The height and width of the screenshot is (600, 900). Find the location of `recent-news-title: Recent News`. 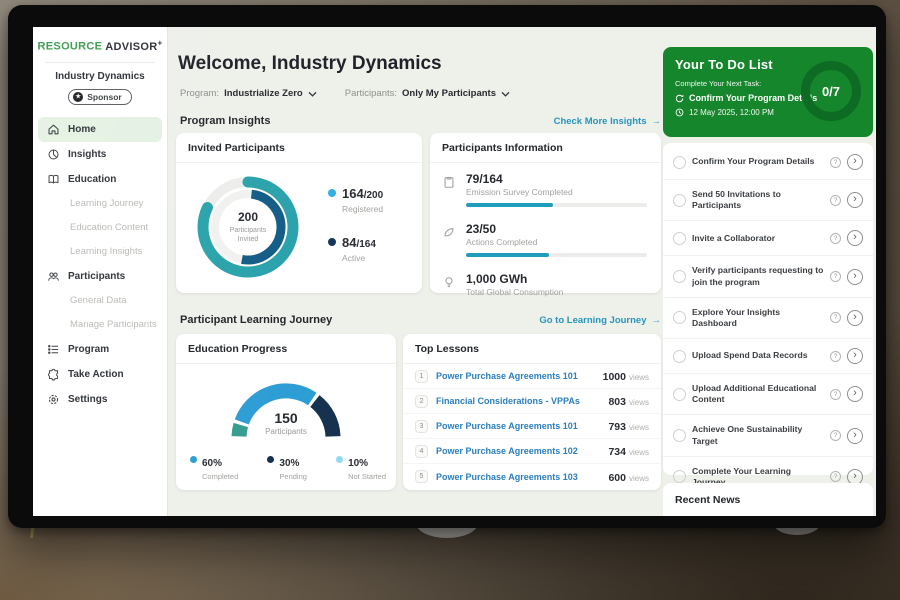

recent-news-title: Recent News is located at coordinates (708, 500).